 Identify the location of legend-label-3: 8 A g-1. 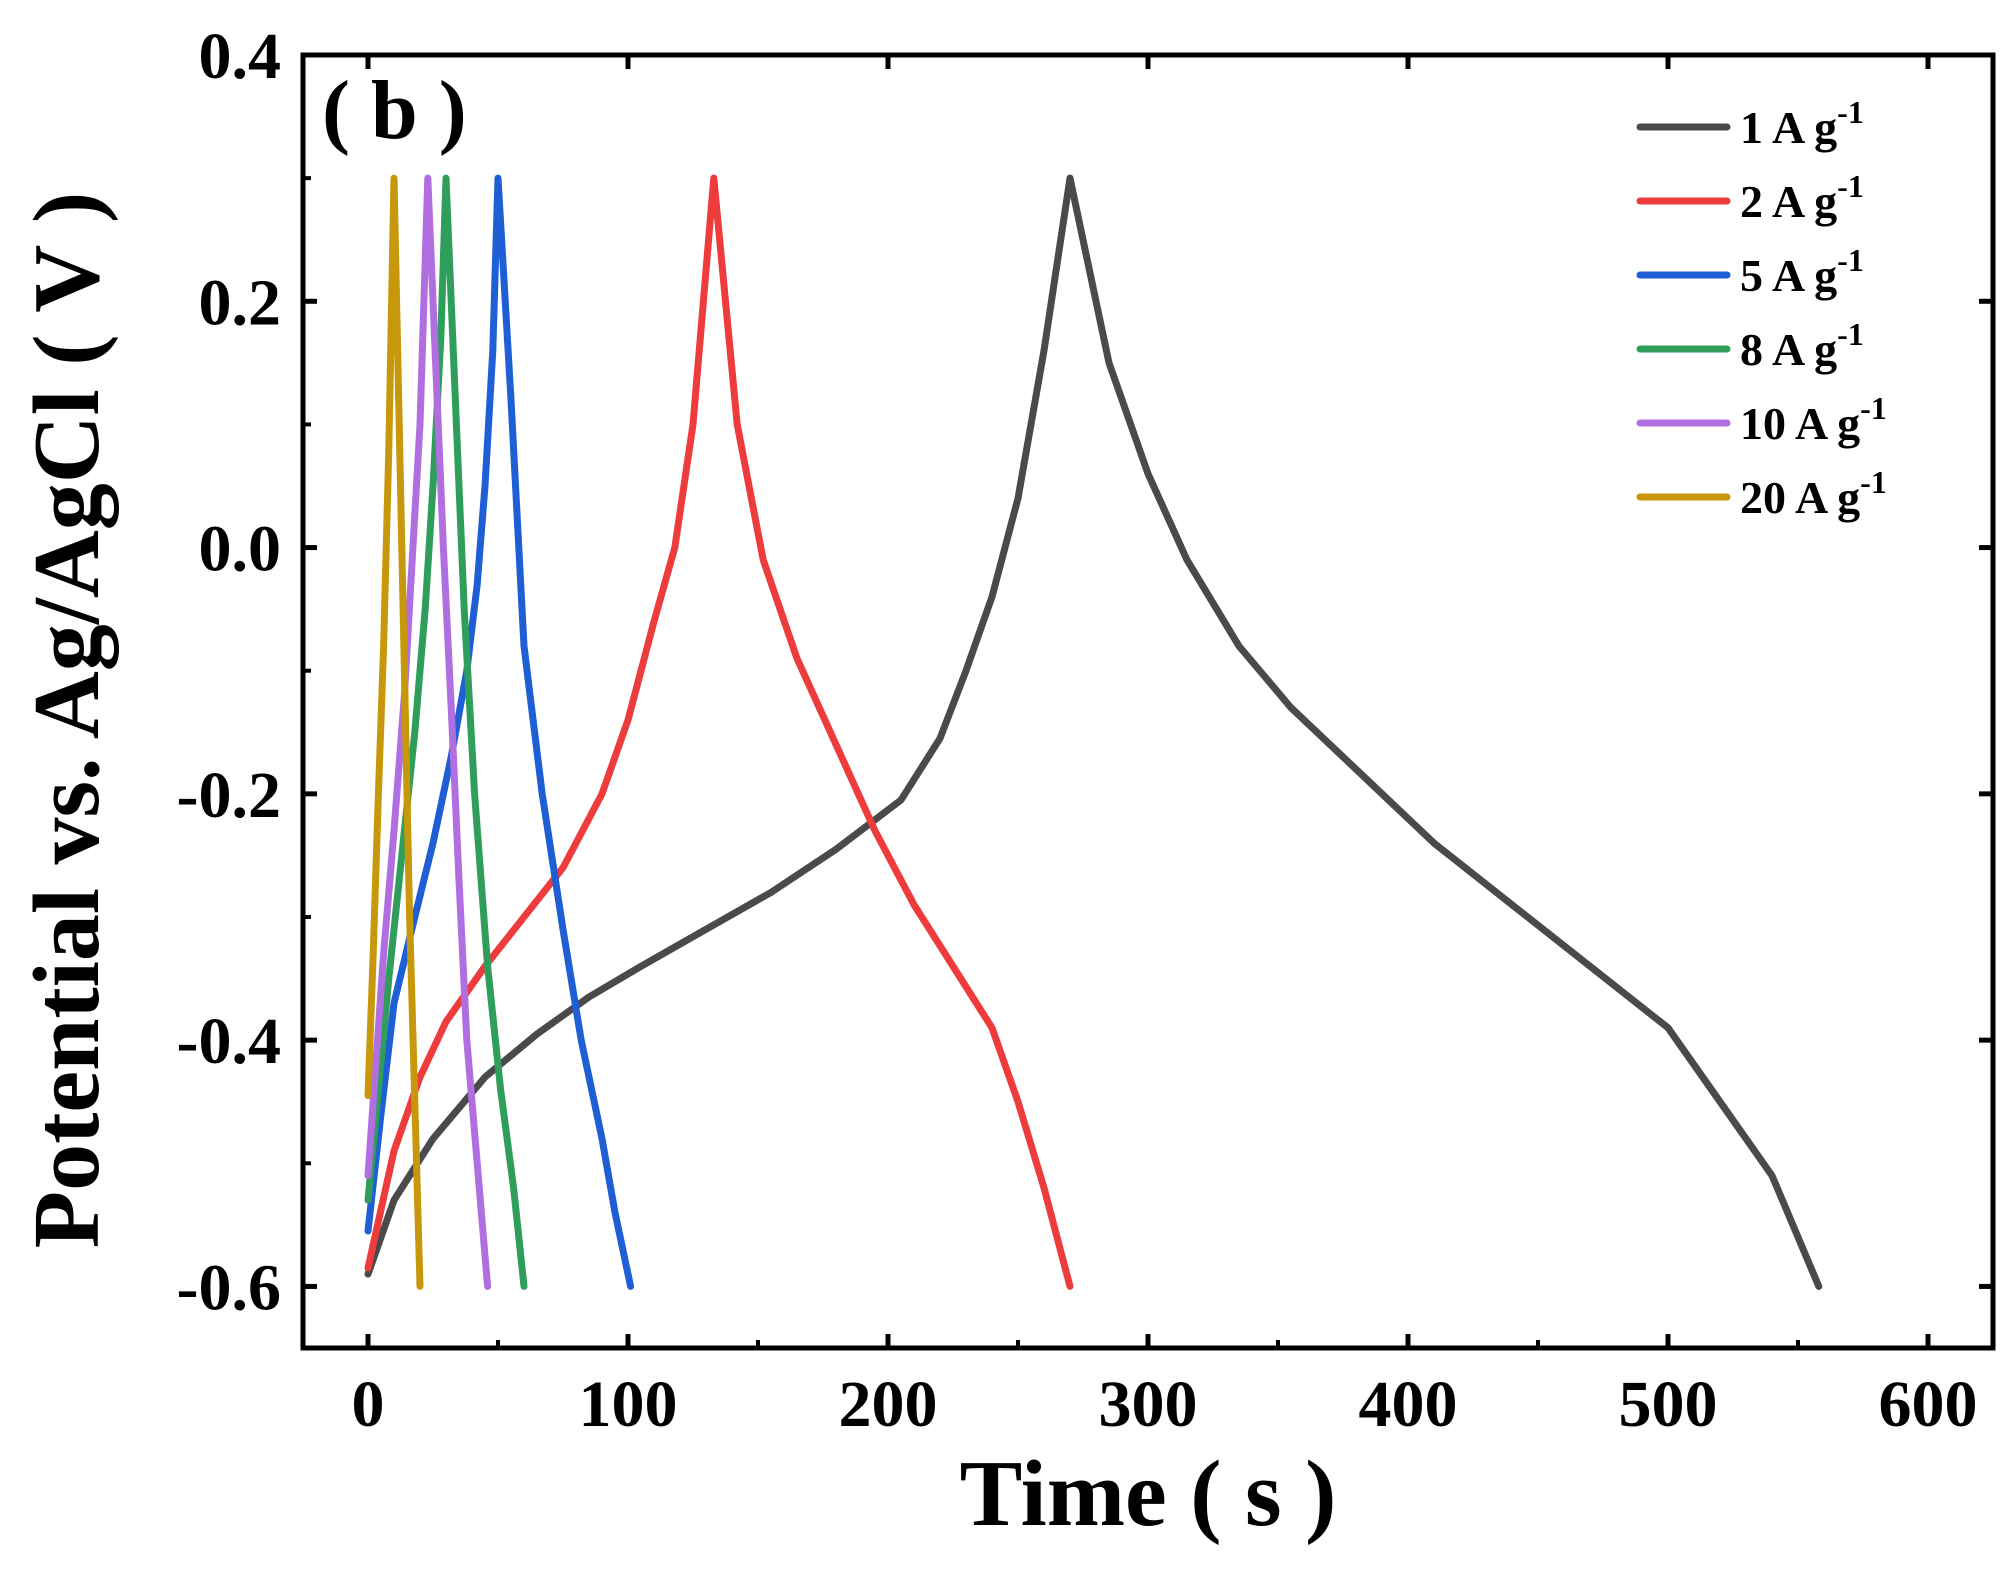
(1802, 345).